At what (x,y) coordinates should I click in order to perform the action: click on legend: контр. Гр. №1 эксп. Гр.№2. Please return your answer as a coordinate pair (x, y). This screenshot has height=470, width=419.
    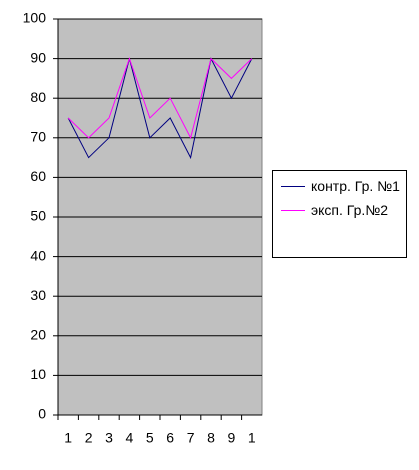
    Looking at the image, I should click on (339, 214).